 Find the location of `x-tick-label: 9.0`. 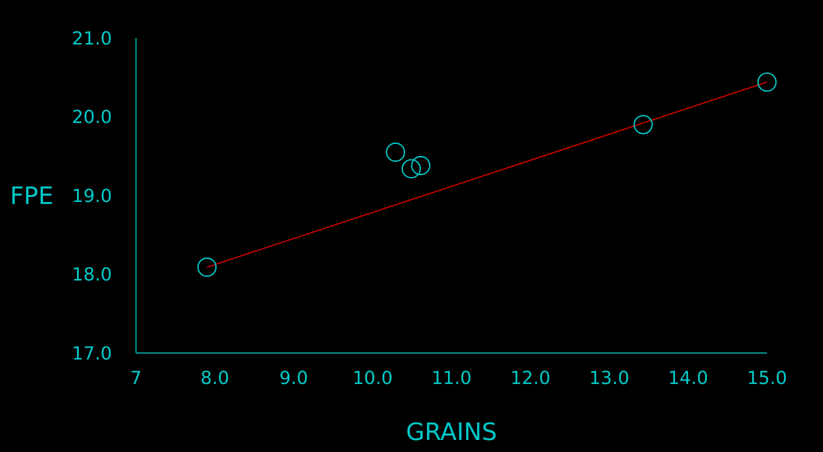

x-tick-label: 9.0 is located at coordinates (293, 378).